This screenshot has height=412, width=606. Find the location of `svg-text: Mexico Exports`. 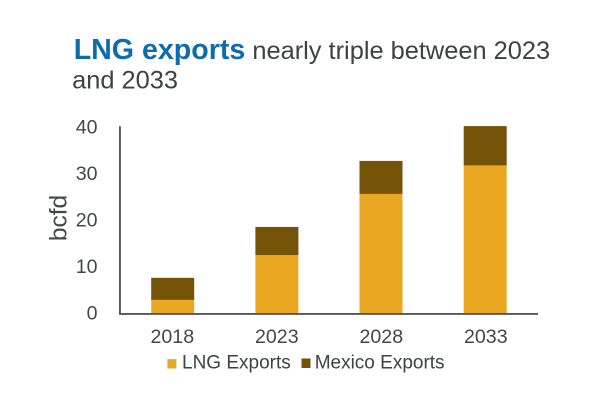

svg-text: Mexico Exports is located at coordinates (380, 363).